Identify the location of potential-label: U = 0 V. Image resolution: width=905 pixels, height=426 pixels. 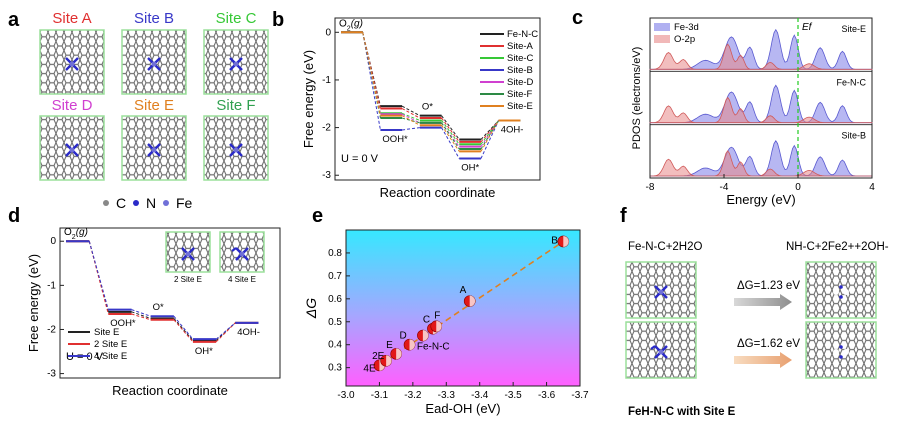
(360, 159).